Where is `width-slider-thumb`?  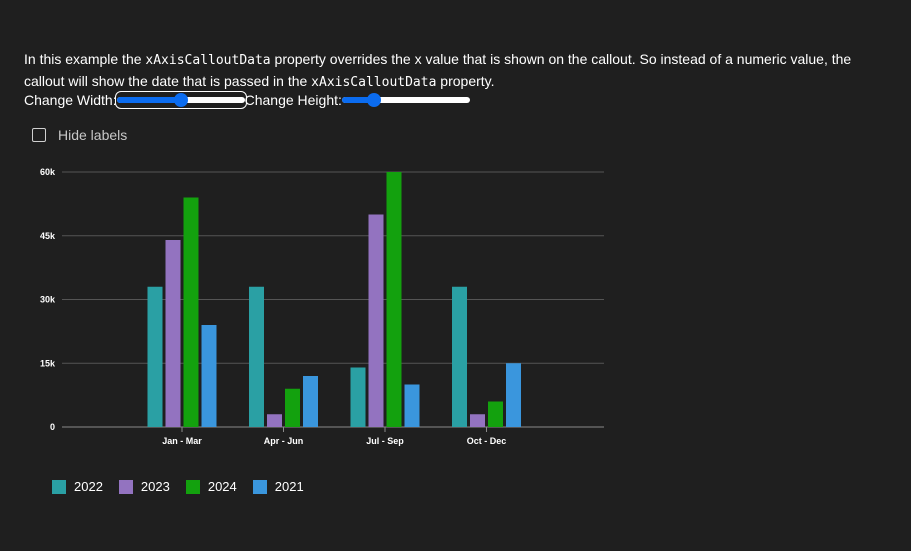
width-slider-thumb is located at coordinates (180, 100).